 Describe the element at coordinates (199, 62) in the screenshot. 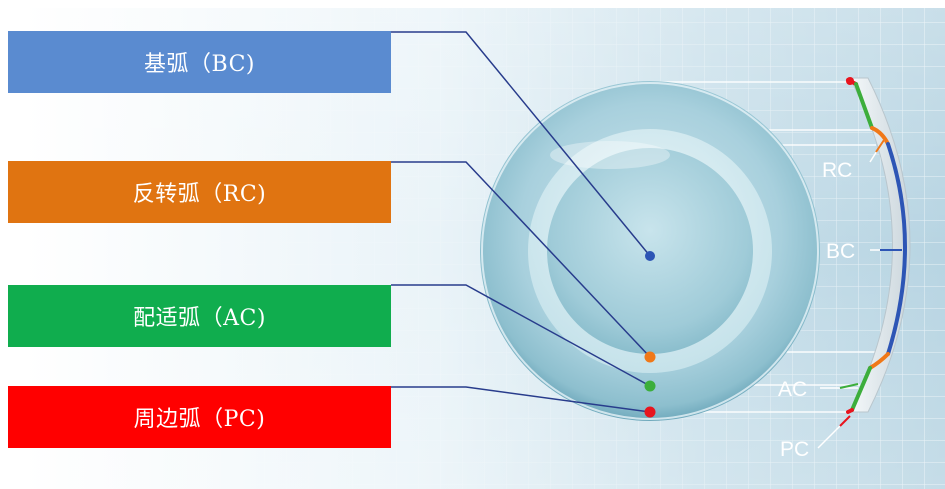

I see `label-base-curve: 基弧（BC)` at that location.